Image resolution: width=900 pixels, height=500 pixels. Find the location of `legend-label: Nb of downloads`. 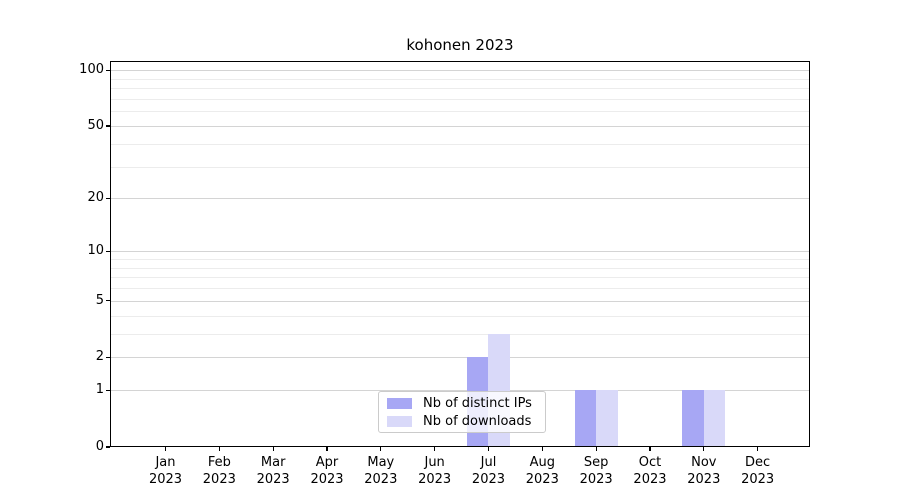

legend-label: Nb of downloads is located at coordinates (477, 421).